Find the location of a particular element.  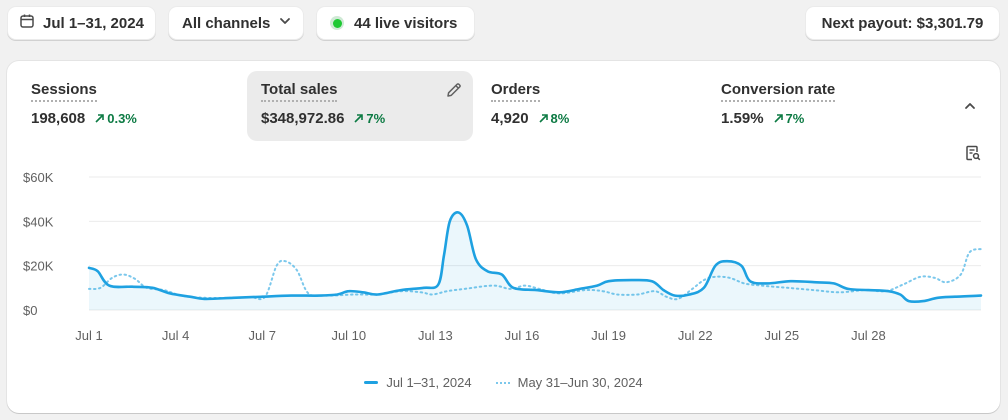

next-payout-button: Next payout: $3,301.79 is located at coordinates (902, 23).